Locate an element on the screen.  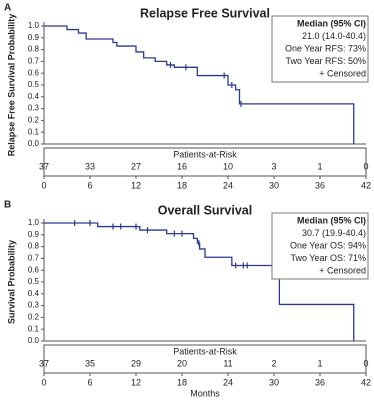
annotation: Two Year OS: 71% is located at coordinates (328, 258).